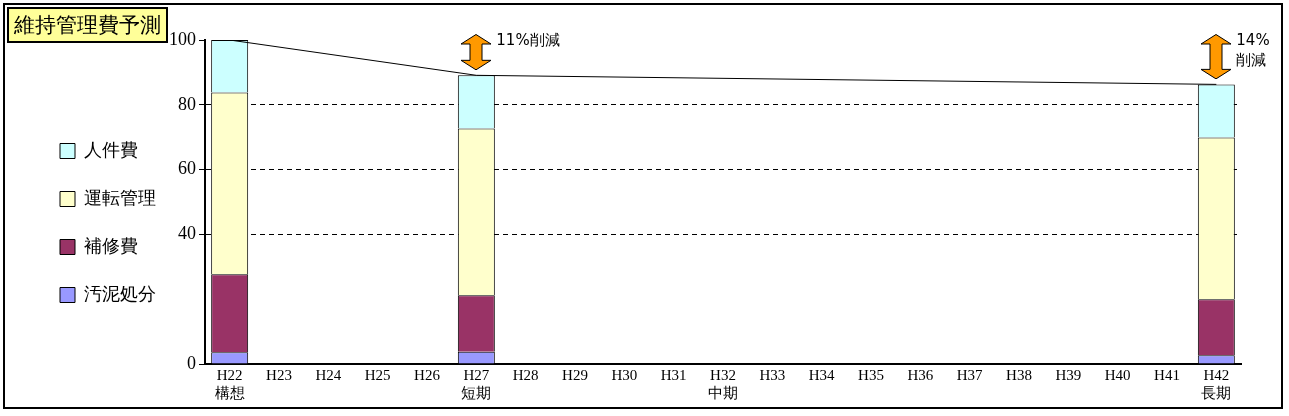  Describe the element at coordinates (1216, 383) in the screenshot. I see `x-tick-label: H42 長期` at that location.